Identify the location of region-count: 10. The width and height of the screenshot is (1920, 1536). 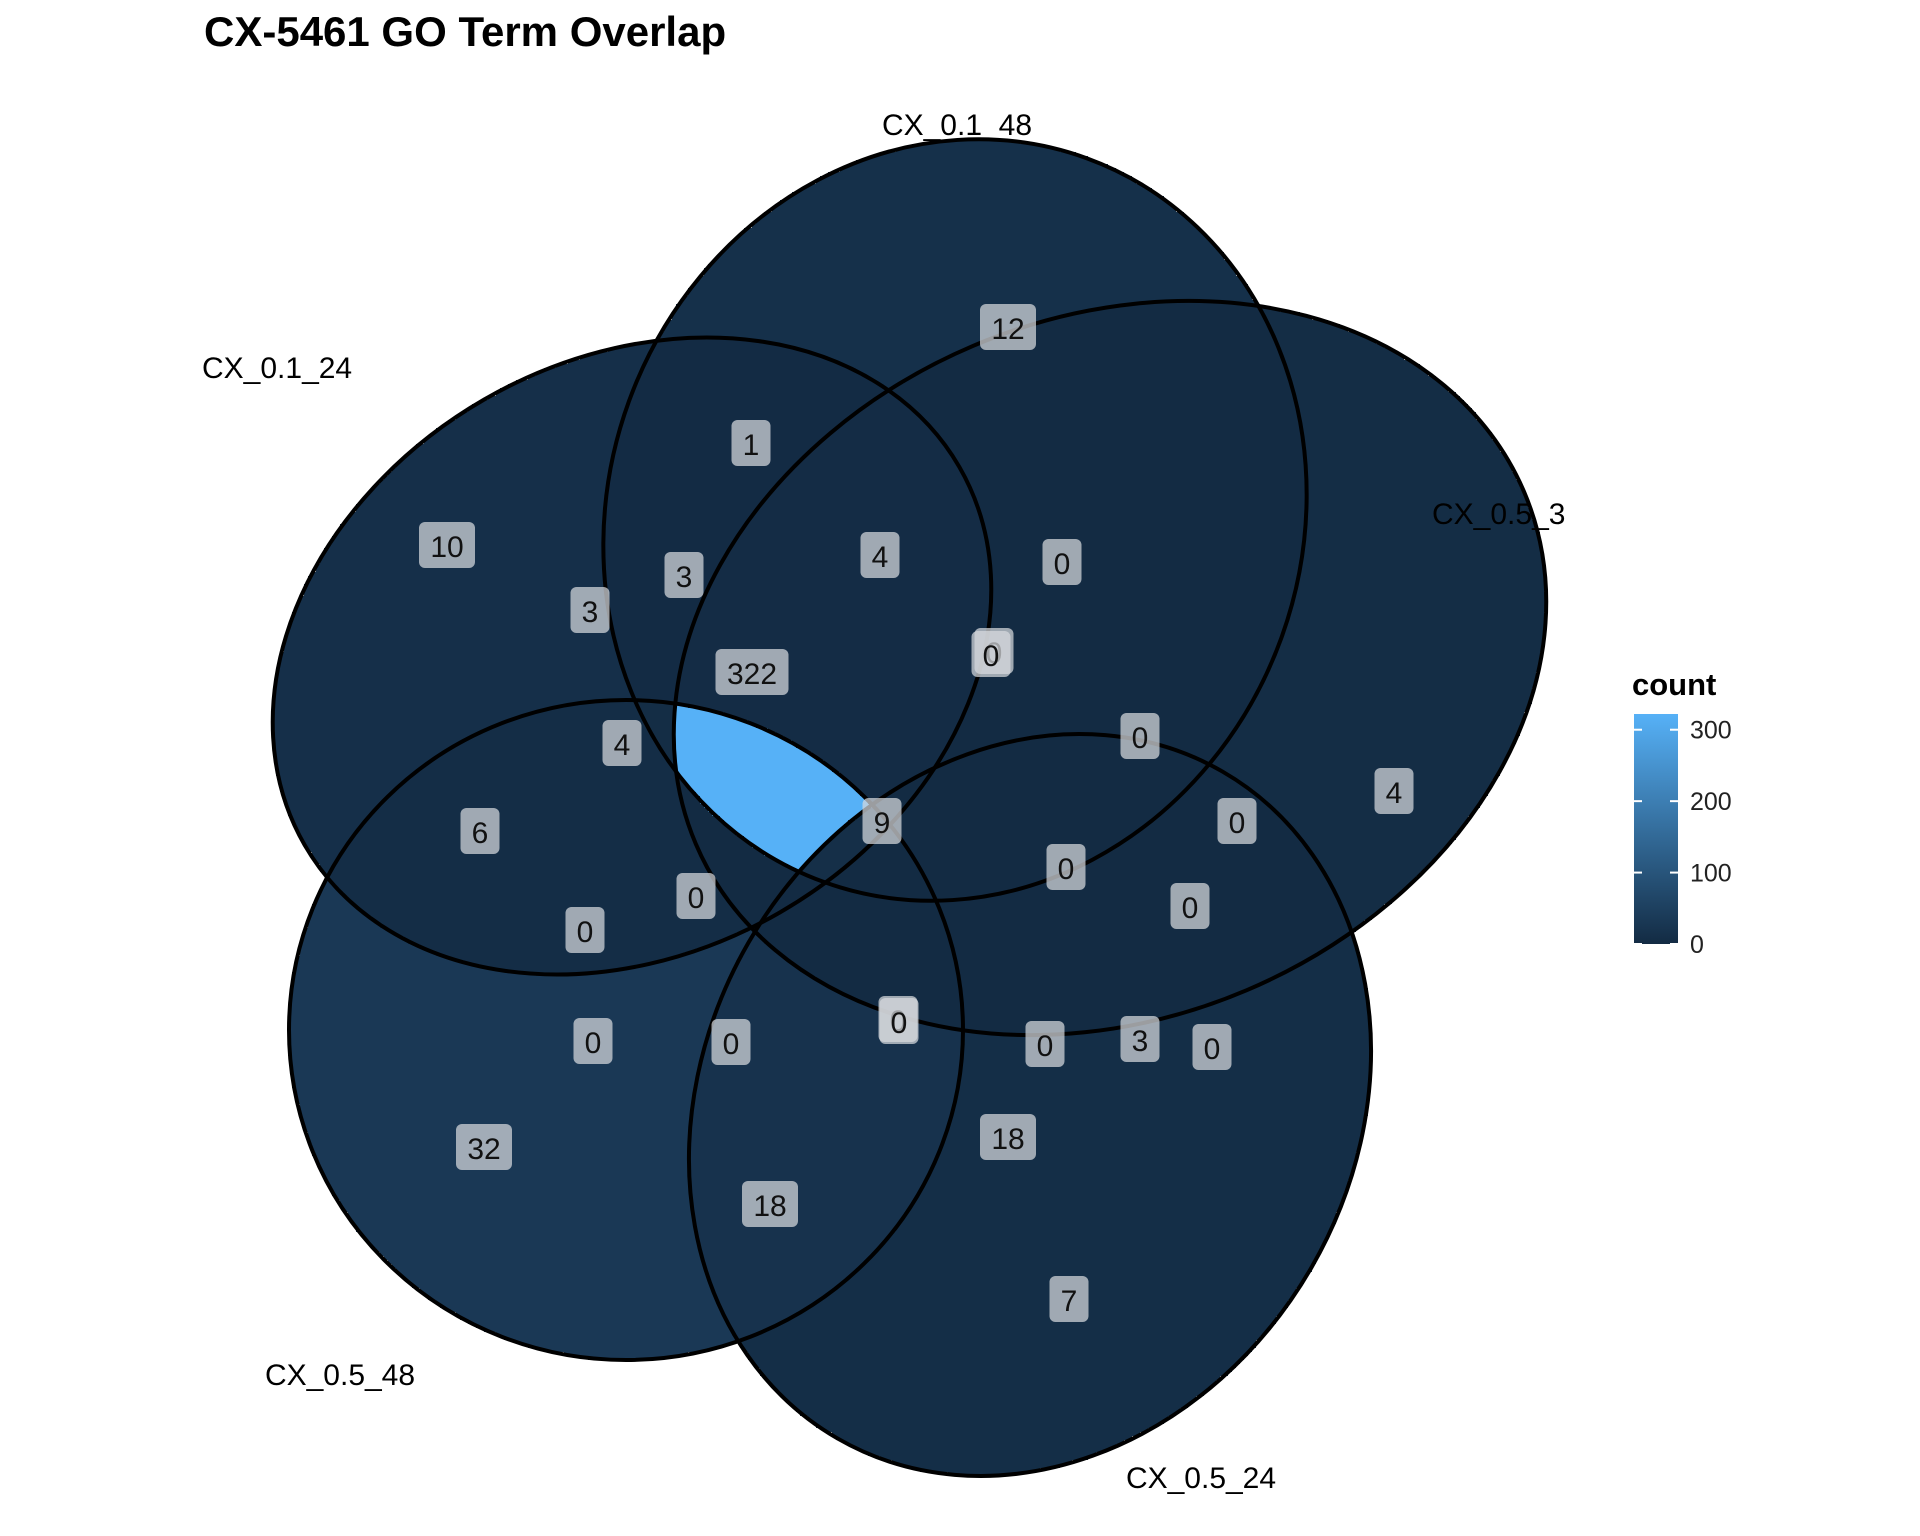
(446, 547).